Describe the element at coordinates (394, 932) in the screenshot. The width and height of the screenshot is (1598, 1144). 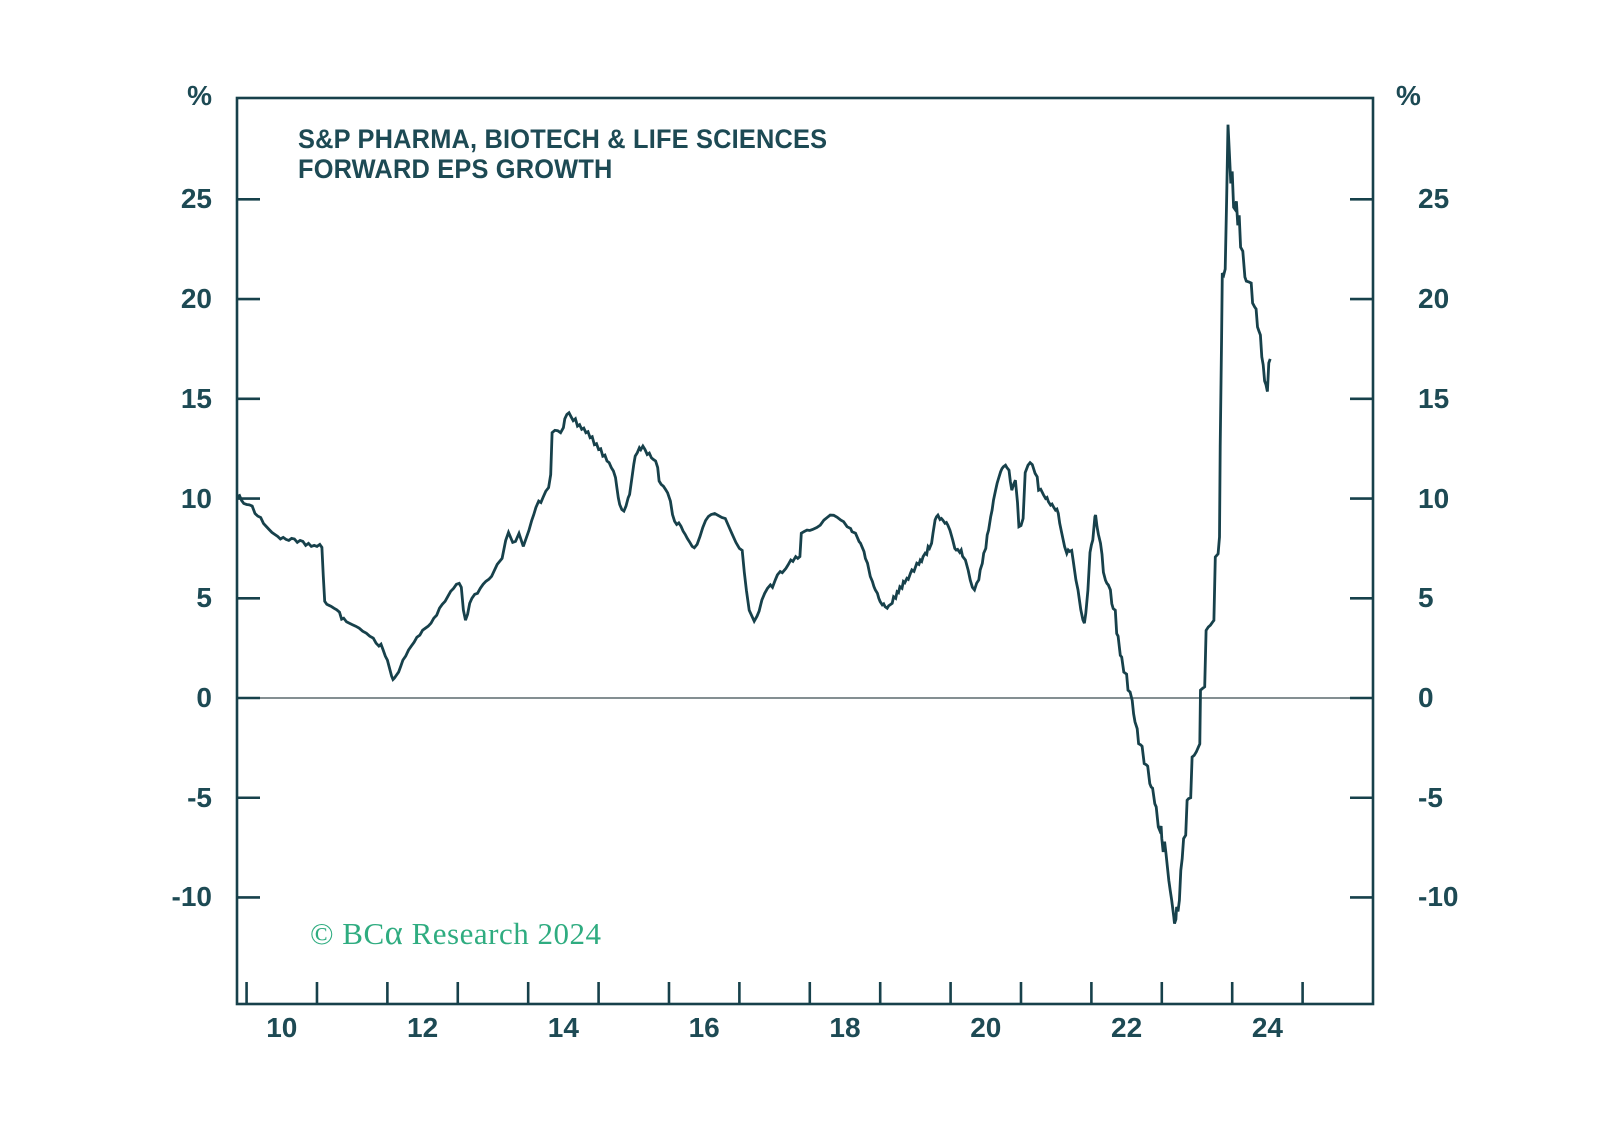
I see `watermark-alpha-glyph: α` at that location.